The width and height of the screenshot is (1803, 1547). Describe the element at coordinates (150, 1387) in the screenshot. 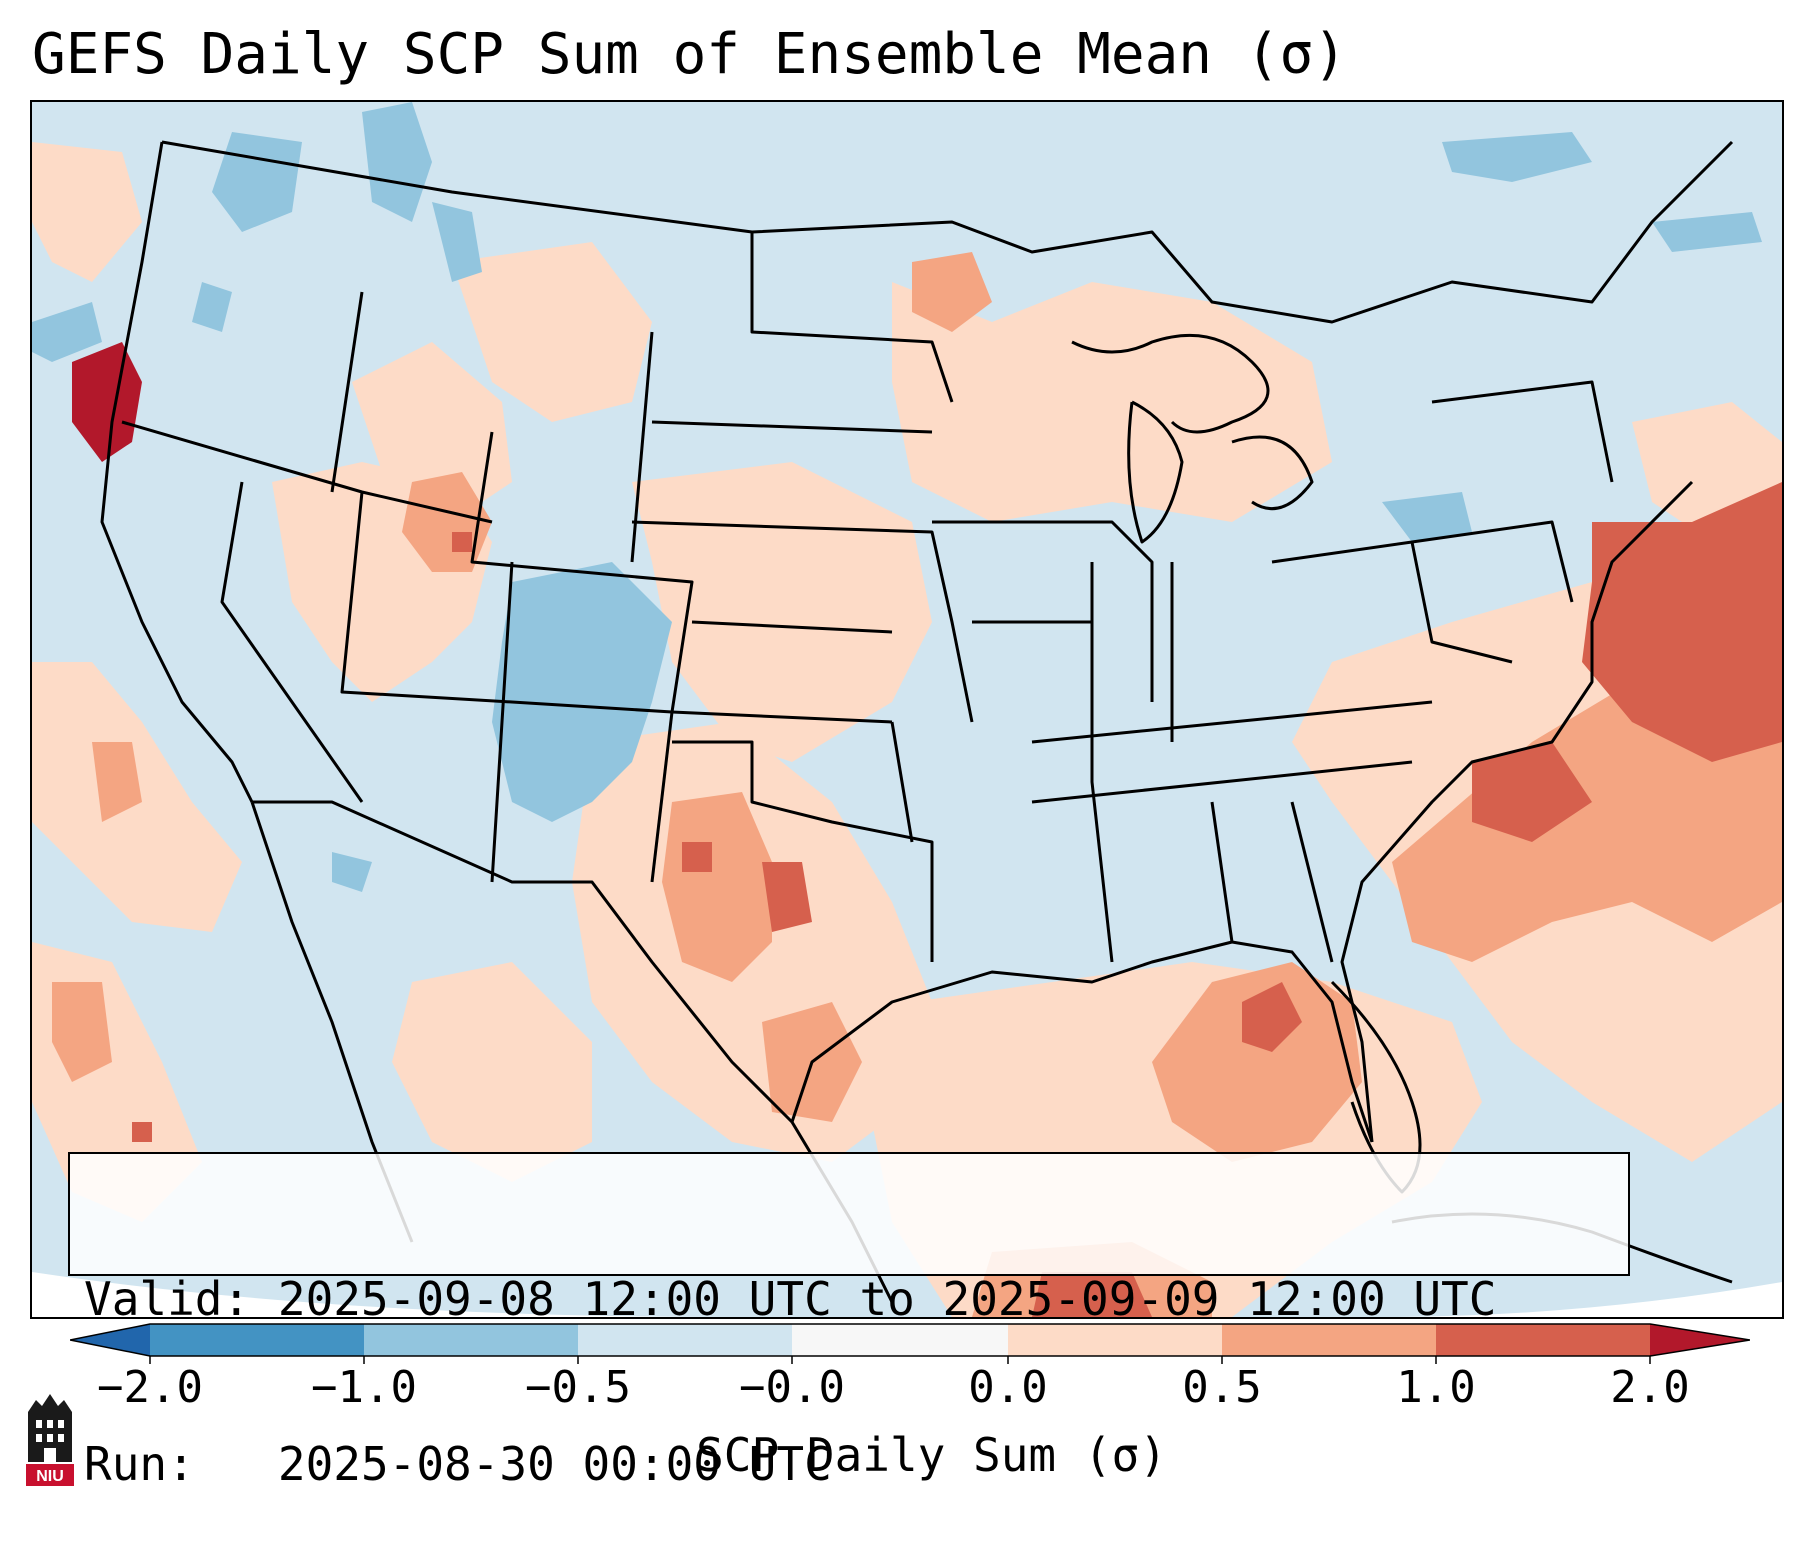

I see `colorbar-tick-label: −2.0` at that location.